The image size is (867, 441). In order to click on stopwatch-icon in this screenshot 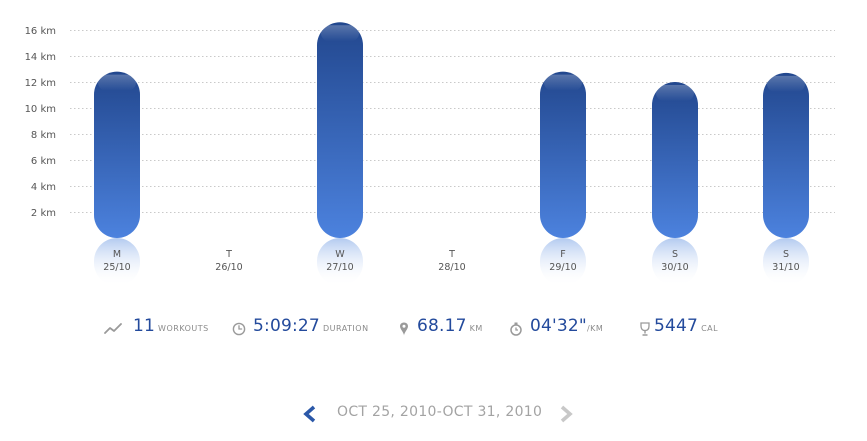, I will do `click(516, 329)`.